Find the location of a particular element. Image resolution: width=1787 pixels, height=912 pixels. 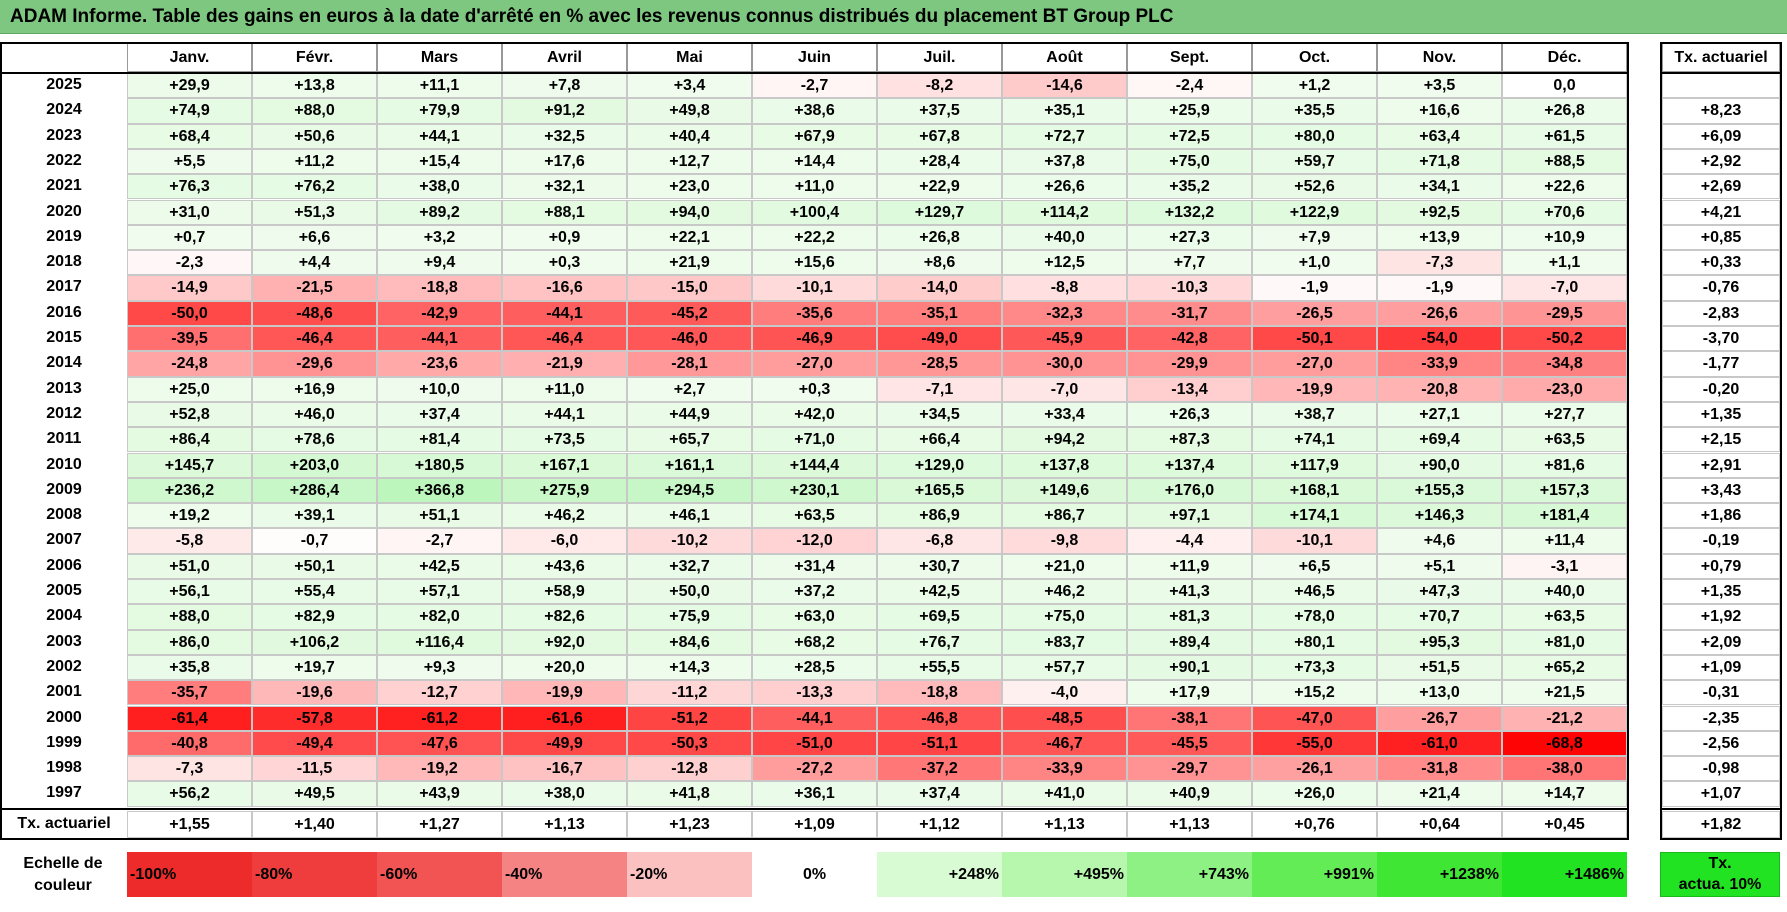

table-cell: +88,0 is located at coordinates (189, 617).